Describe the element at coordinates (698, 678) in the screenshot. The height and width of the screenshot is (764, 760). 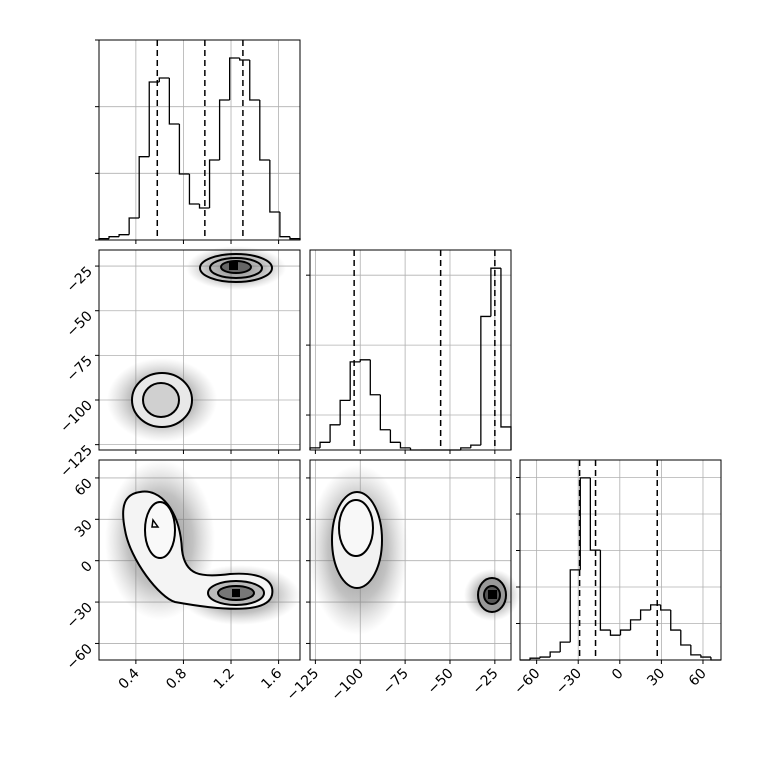
I see `x-tick-label: 60` at that location.